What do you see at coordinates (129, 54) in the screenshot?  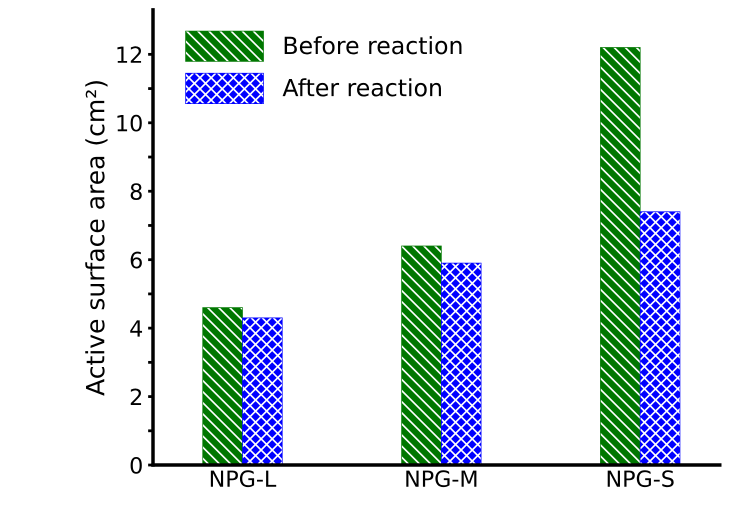 I see `y-tick-label: 12` at bounding box center [129, 54].